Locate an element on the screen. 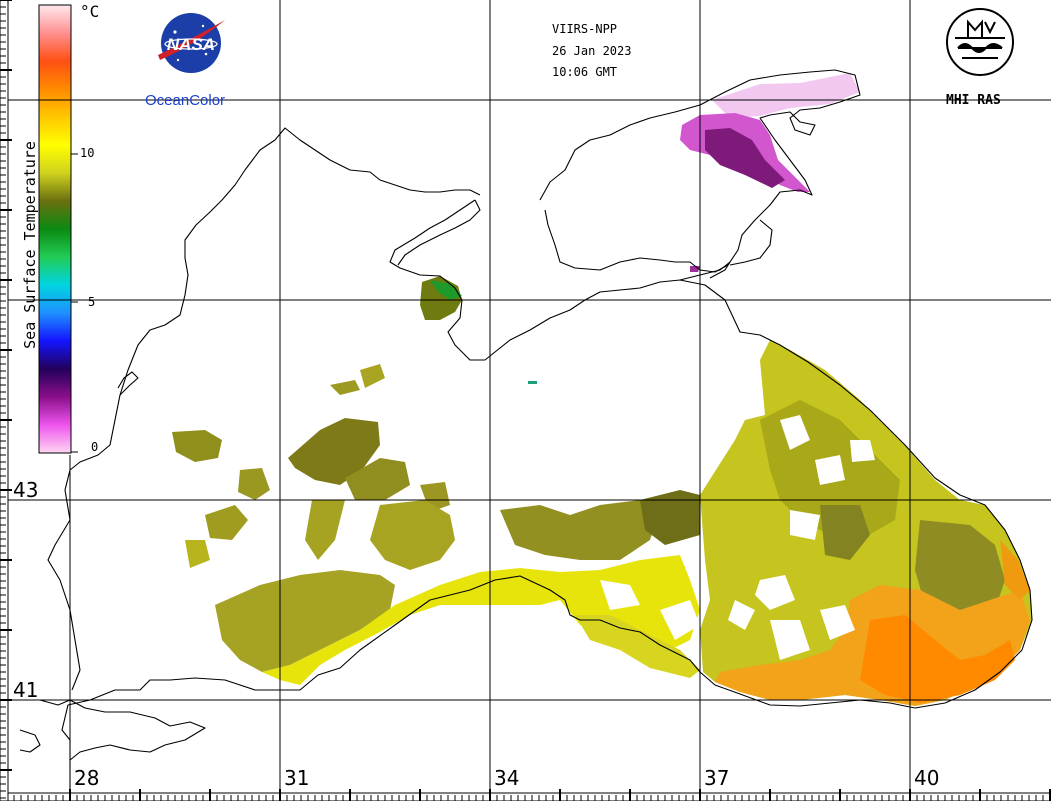 Image resolution: width=1051 pixels, height=801 pixels. longitude-label-37: 37 is located at coordinates (717, 778).